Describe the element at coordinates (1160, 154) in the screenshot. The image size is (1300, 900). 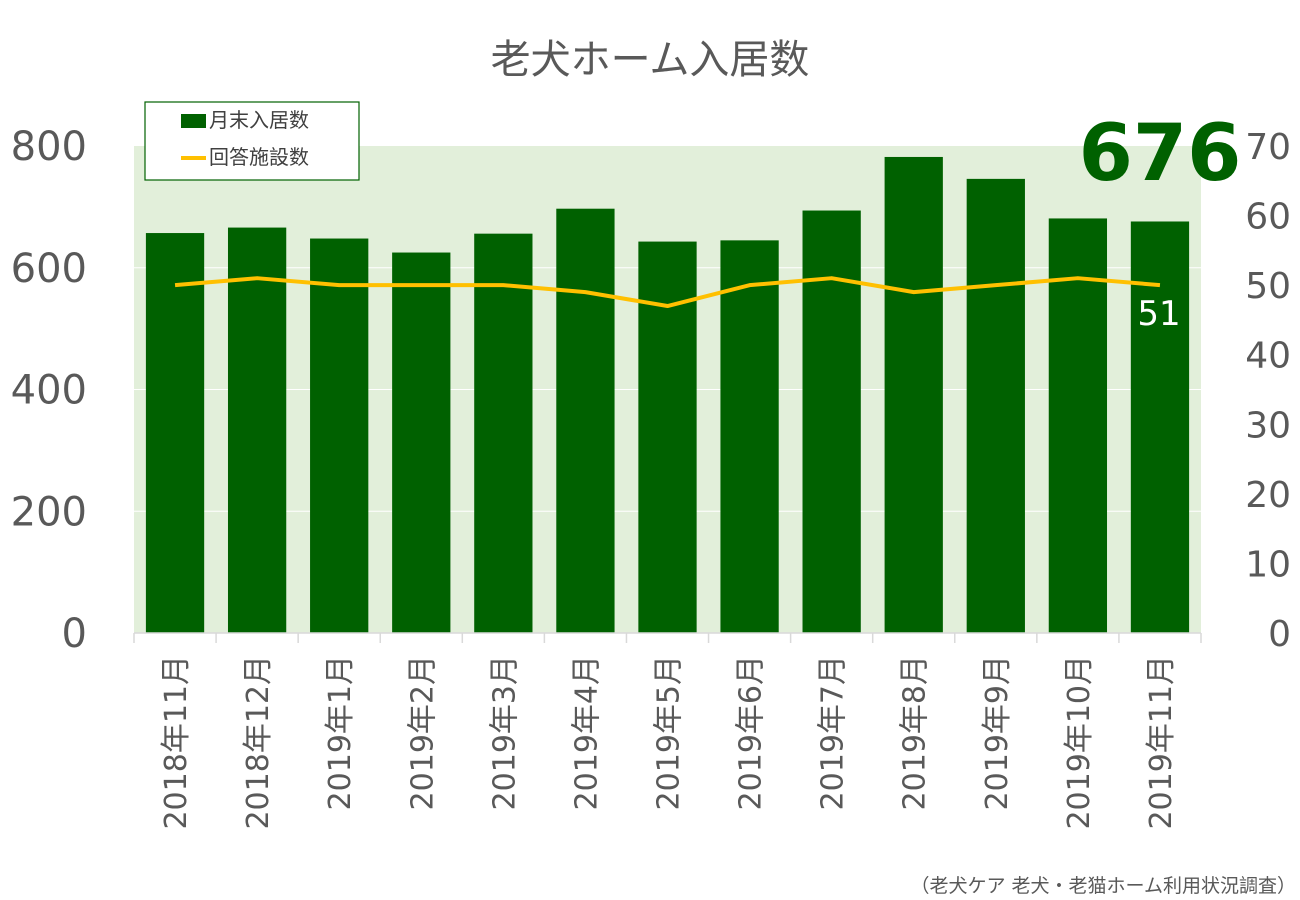
I see `highlight-bar-label: 676` at that location.